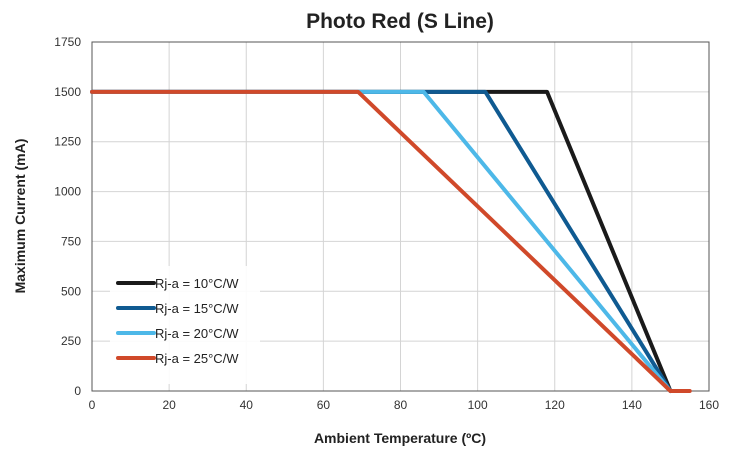 Image resolution: width=738 pixels, height=451 pixels. Describe the element at coordinates (20, 216) in the screenshot. I see `y-axis-title: Maximum Current (mA)` at that location.